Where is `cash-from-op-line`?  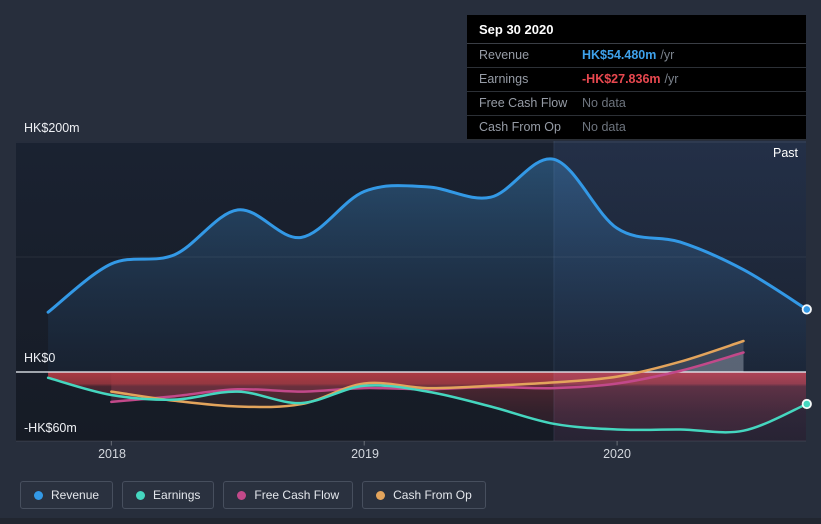 cash-from-op-line is located at coordinates (427, 374).